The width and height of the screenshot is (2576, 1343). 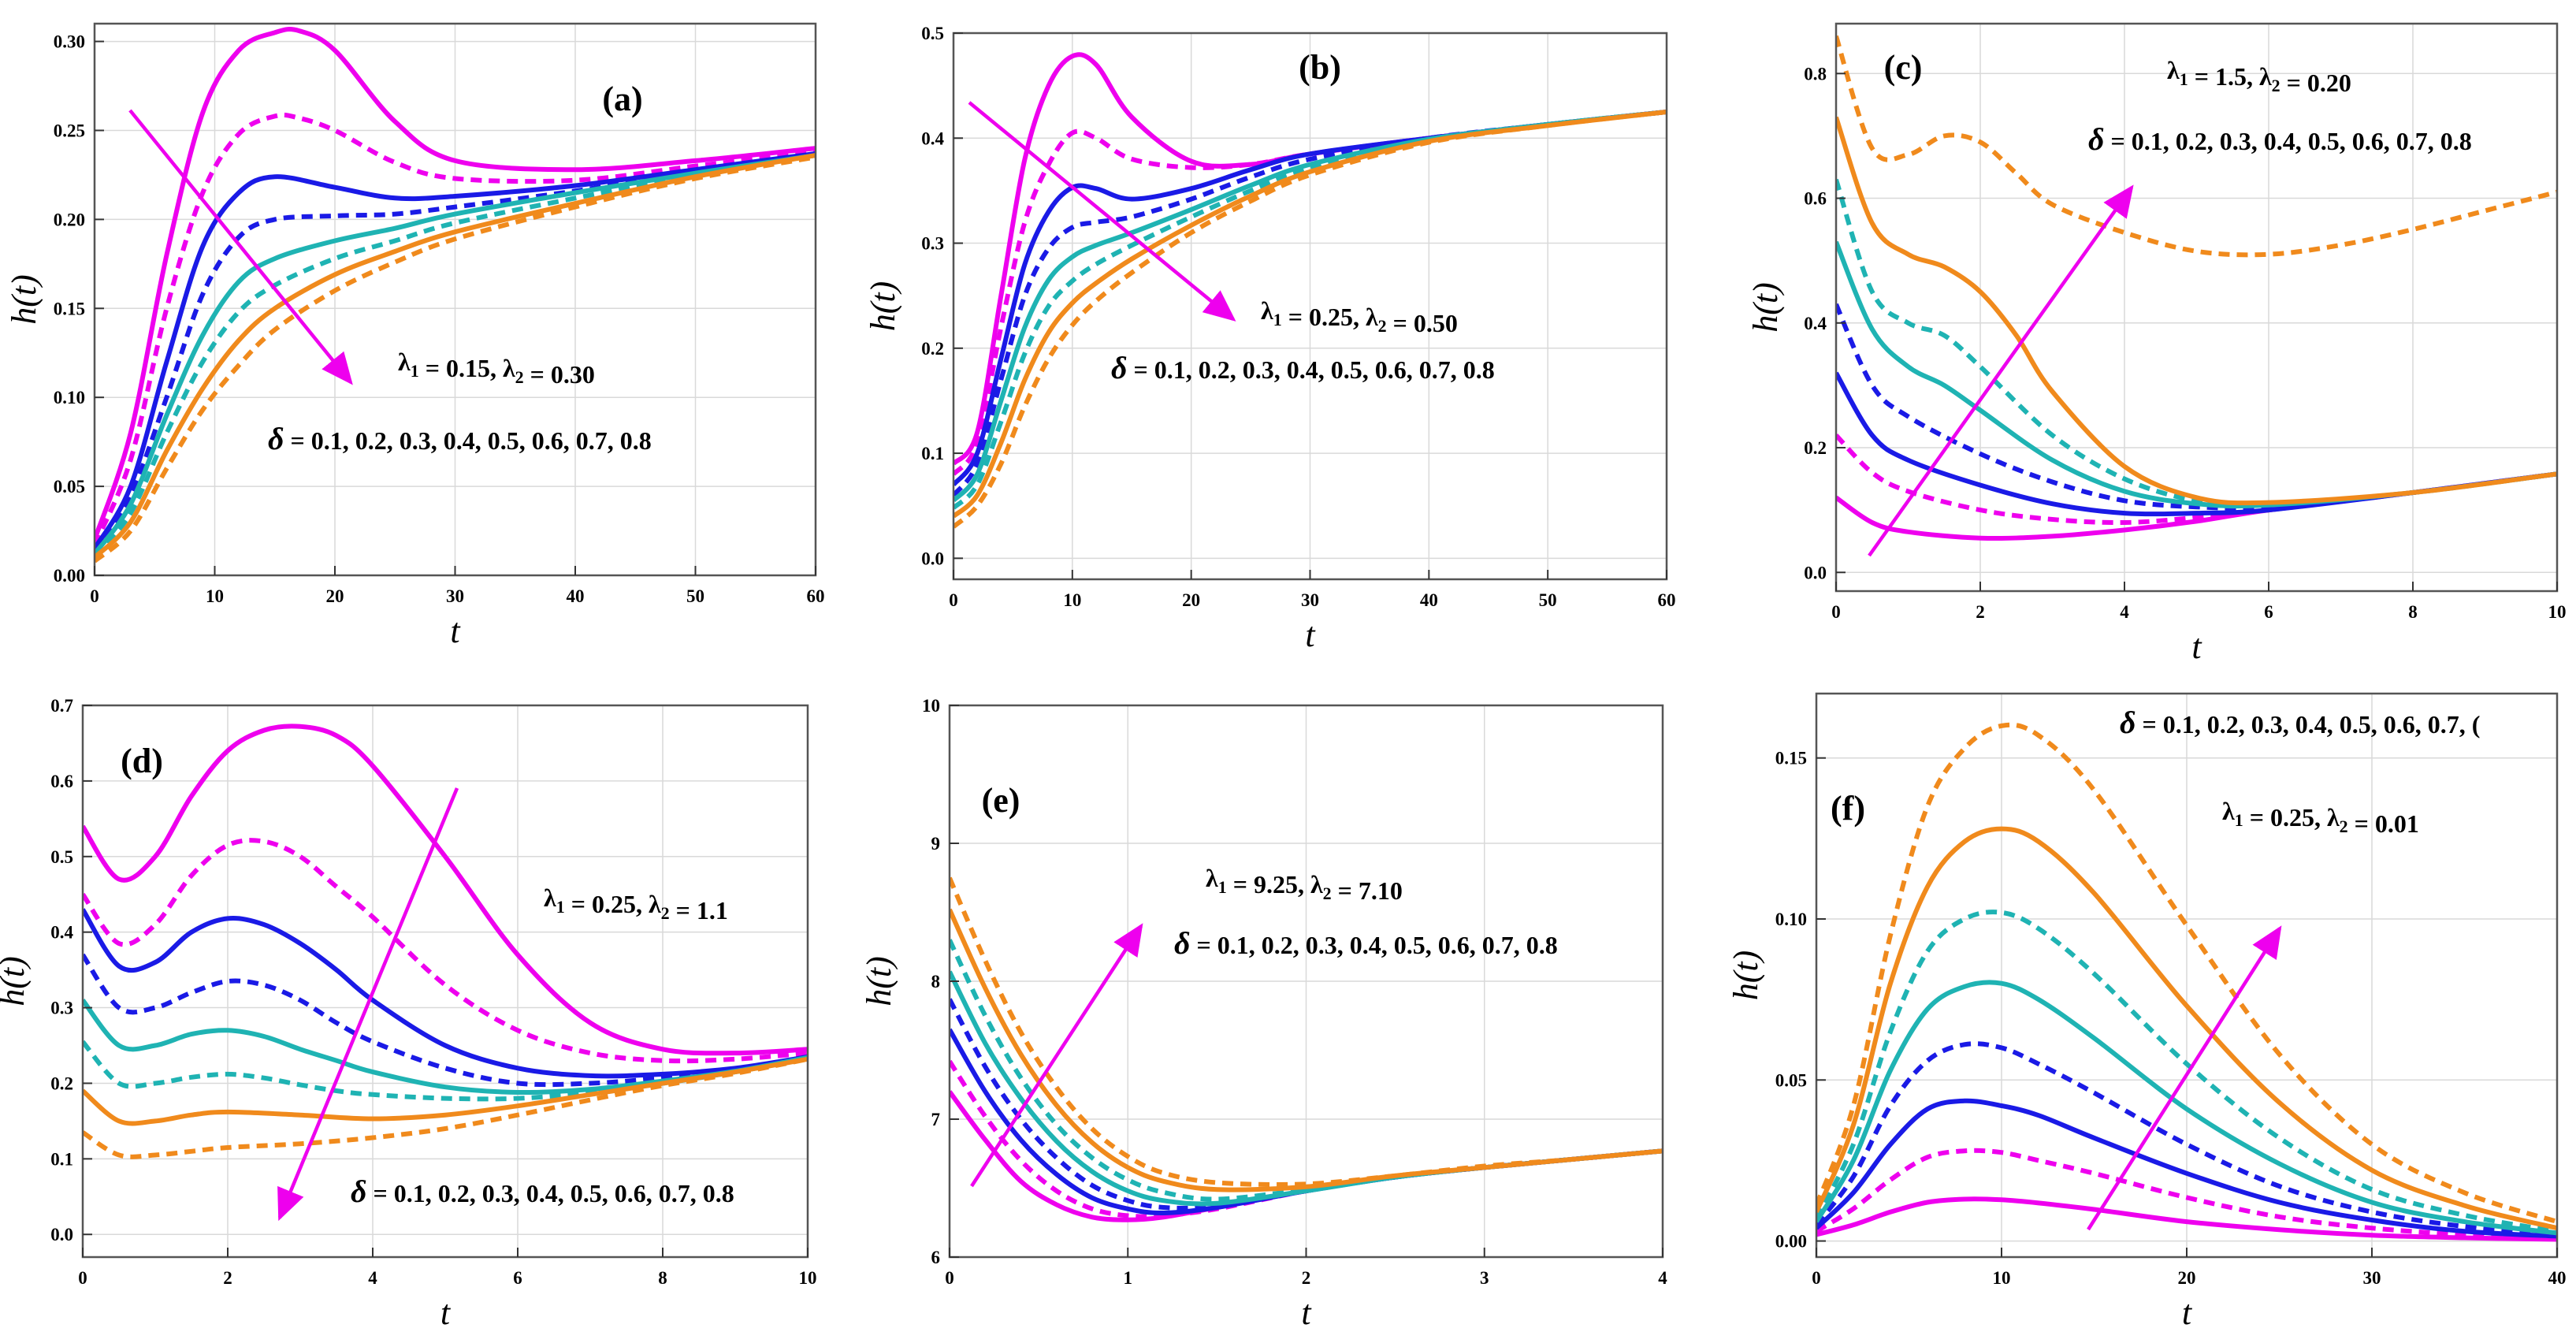 What do you see at coordinates (69, 130) in the screenshot?
I see `y-tick-label: 0.25` at bounding box center [69, 130].